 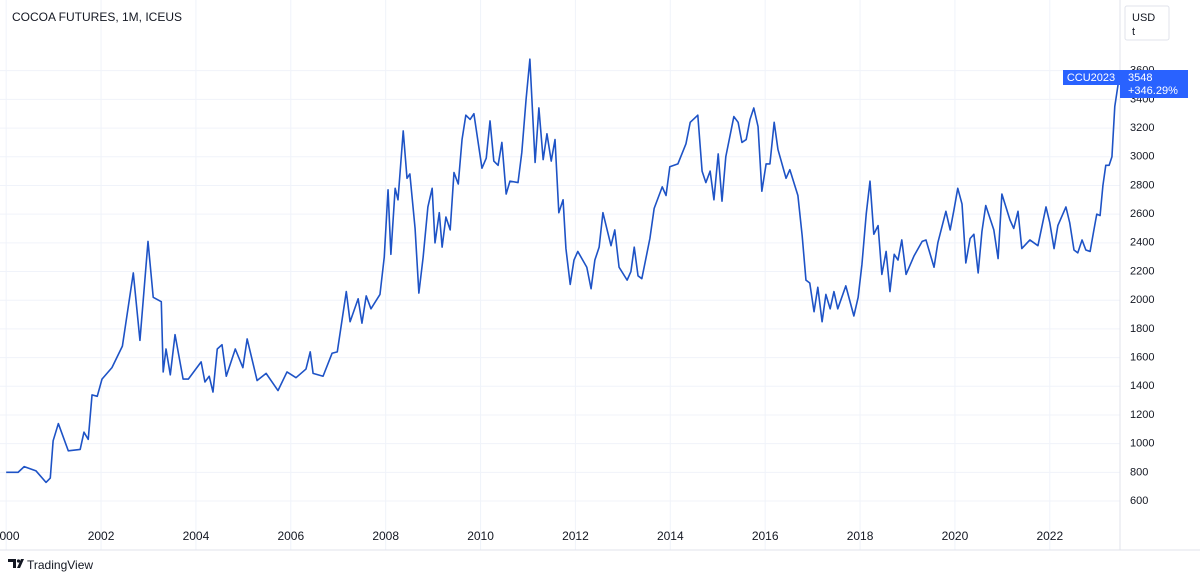 I want to click on y-tick-label: 2800, so click(x=1142, y=185).